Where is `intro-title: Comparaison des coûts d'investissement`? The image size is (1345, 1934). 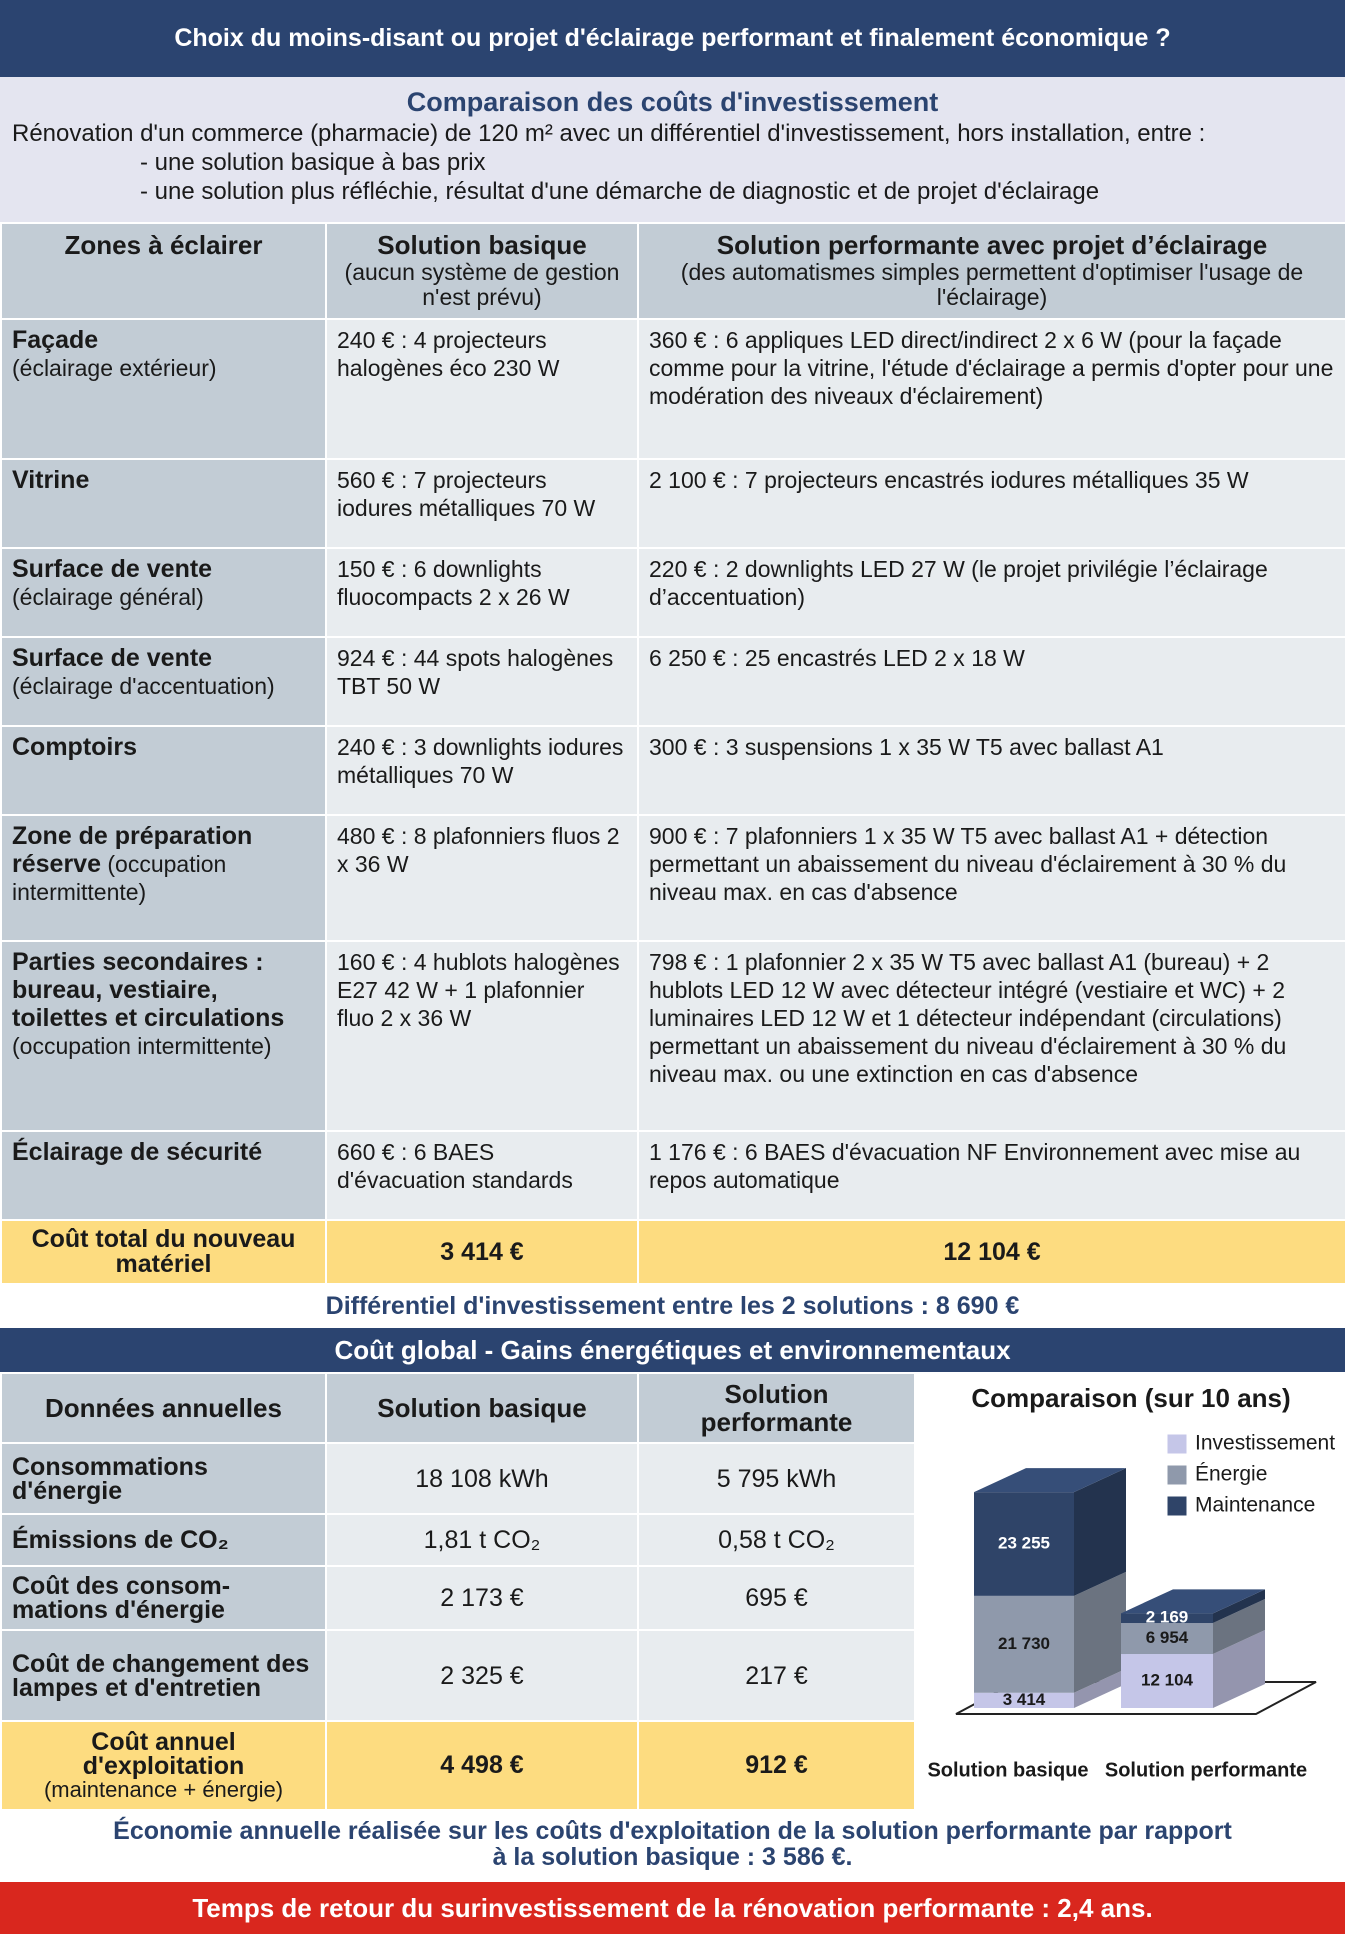 intro-title: Comparaison des coûts d'investissement is located at coordinates (672, 102).